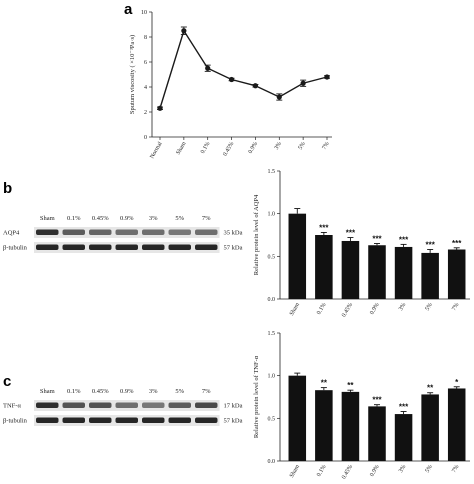  Describe the element at coordinates (256, 396) in the screenshot. I see `y-axis-label: Relative protein level of TNF-α` at that location.